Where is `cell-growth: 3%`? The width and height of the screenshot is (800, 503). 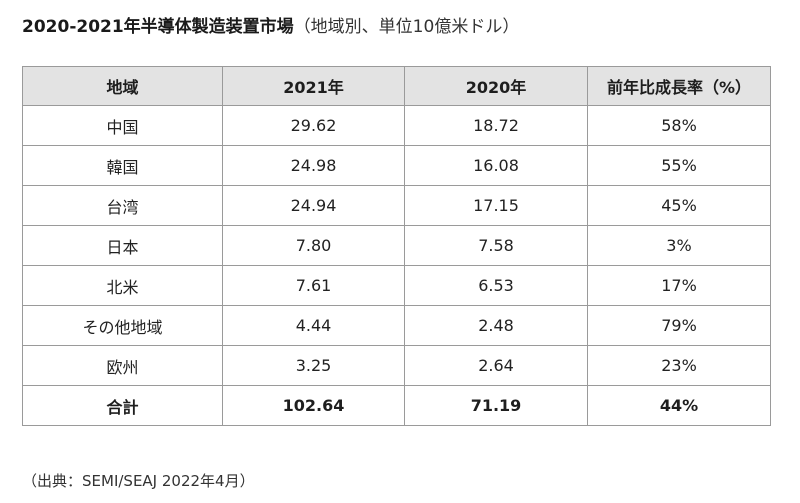
cell-growth: 3% is located at coordinates (679, 245).